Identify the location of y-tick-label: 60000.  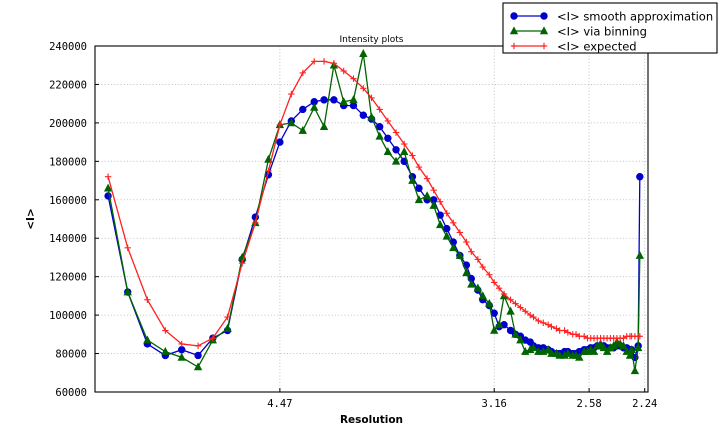
(71, 393).